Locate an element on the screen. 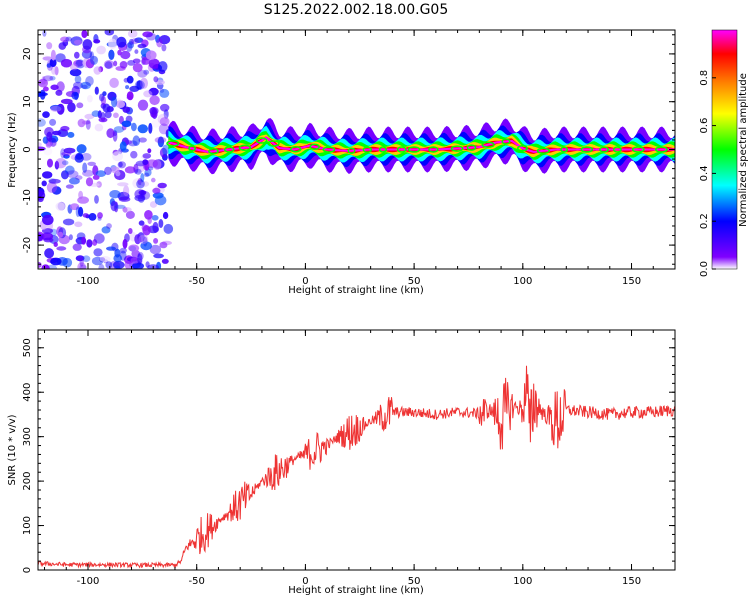 This screenshot has width=750, height=604. colorbar-tick-label: 0.2 is located at coordinates (704, 221).